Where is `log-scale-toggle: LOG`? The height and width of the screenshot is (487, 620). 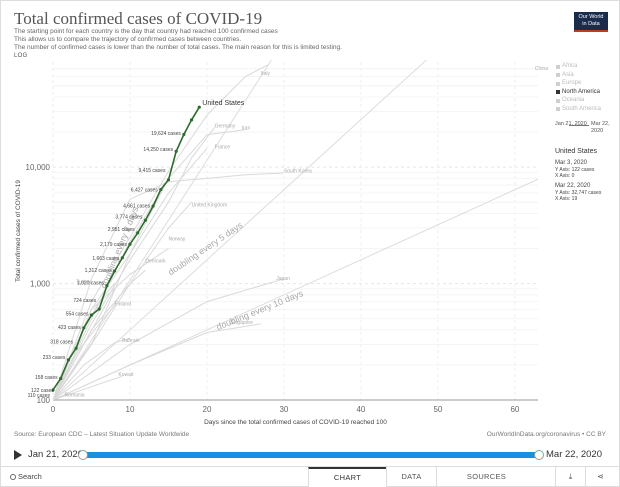 log-scale-toggle: LOG is located at coordinates (21, 56).